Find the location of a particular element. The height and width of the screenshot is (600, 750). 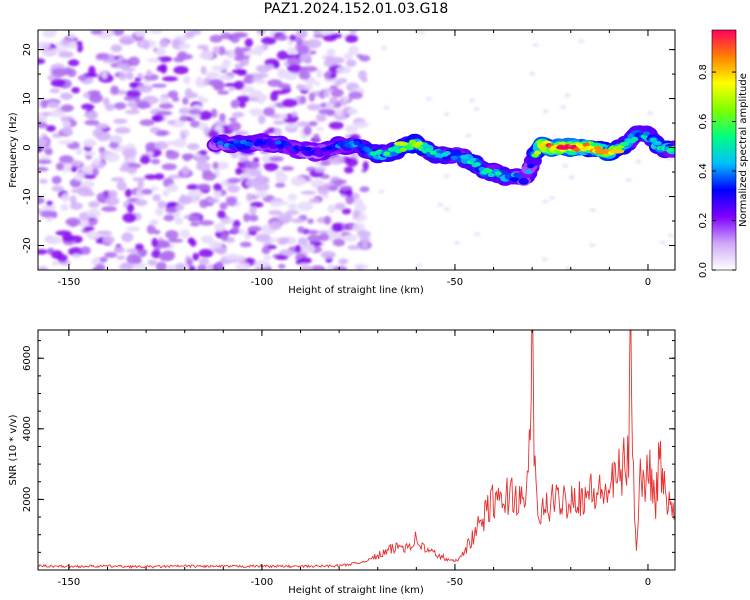

spectrogram-x-axis-label: Height of straight line (km) is located at coordinates (356, 290).